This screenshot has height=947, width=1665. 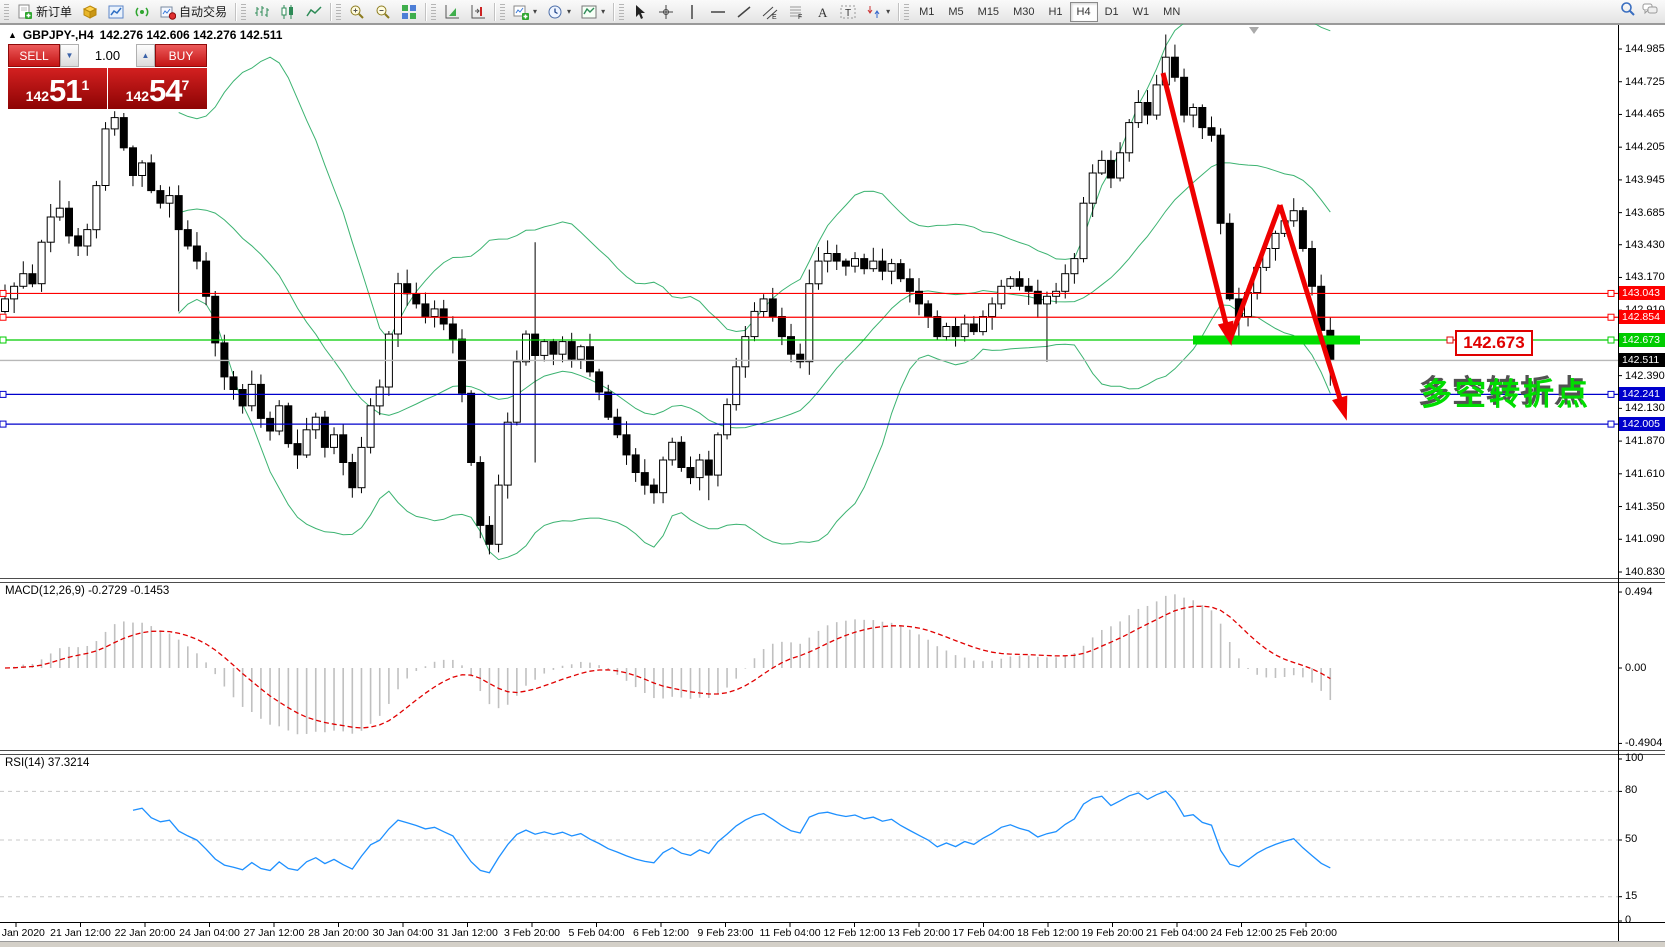 I want to click on crosshair-button, so click(x=666, y=12).